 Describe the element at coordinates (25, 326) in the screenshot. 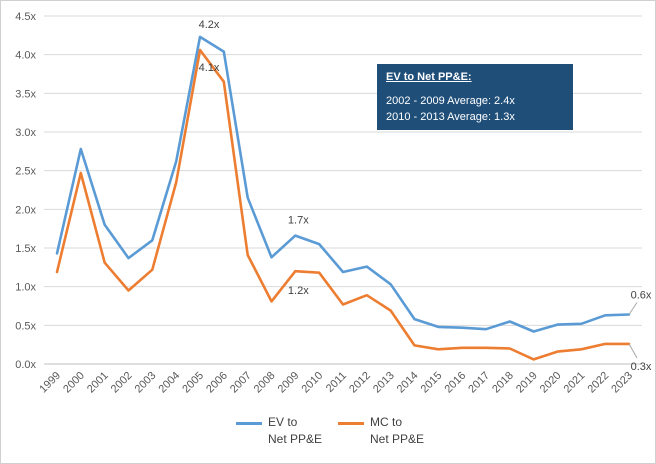

I see `y-tick-label: 0.5x` at that location.